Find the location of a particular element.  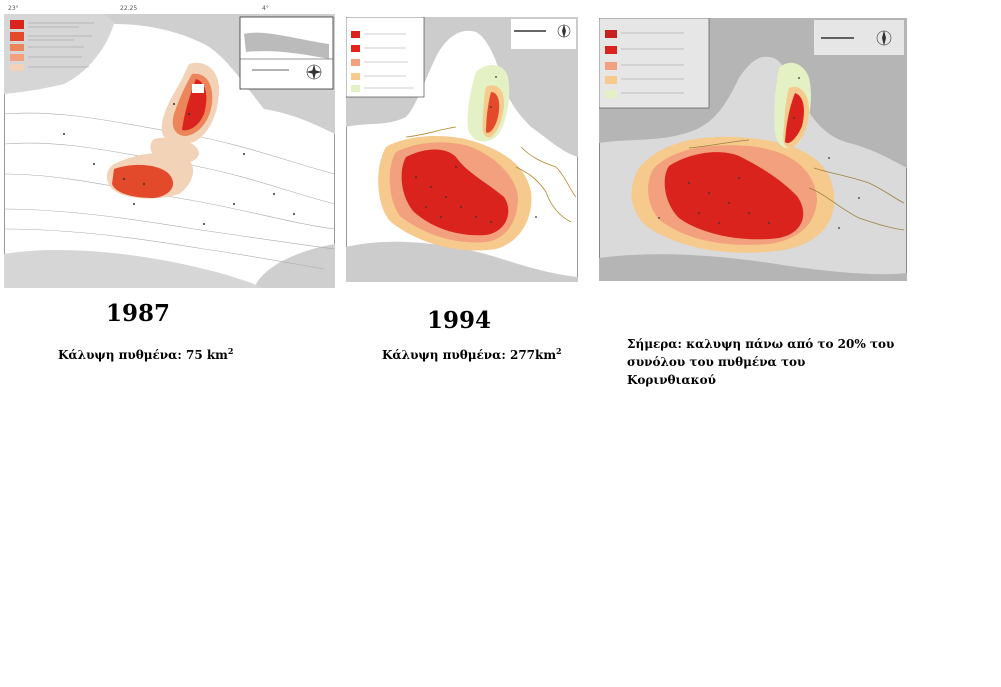

year-label-1994: 1994 is located at coordinates (459, 320).